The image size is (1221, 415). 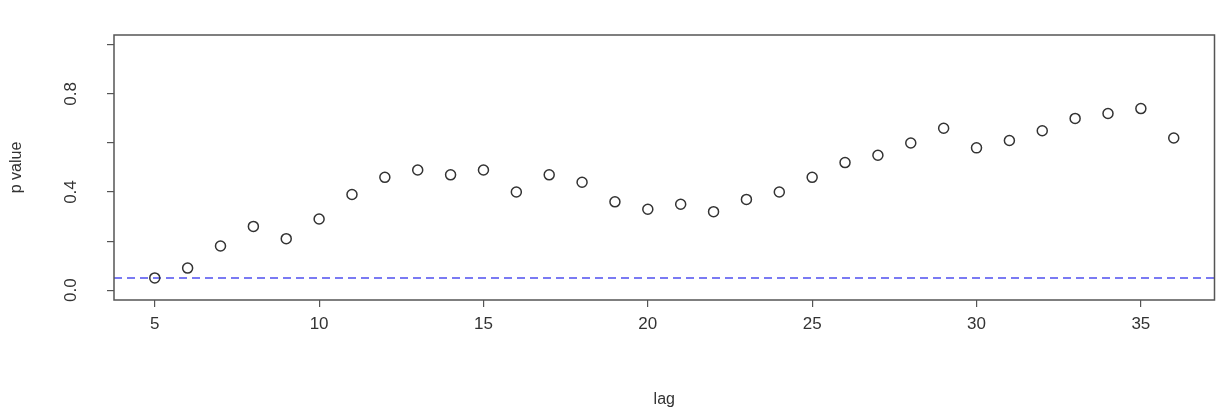 What do you see at coordinates (648, 323) in the screenshot?
I see `x-tick-label: 20` at bounding box center [648, 323].